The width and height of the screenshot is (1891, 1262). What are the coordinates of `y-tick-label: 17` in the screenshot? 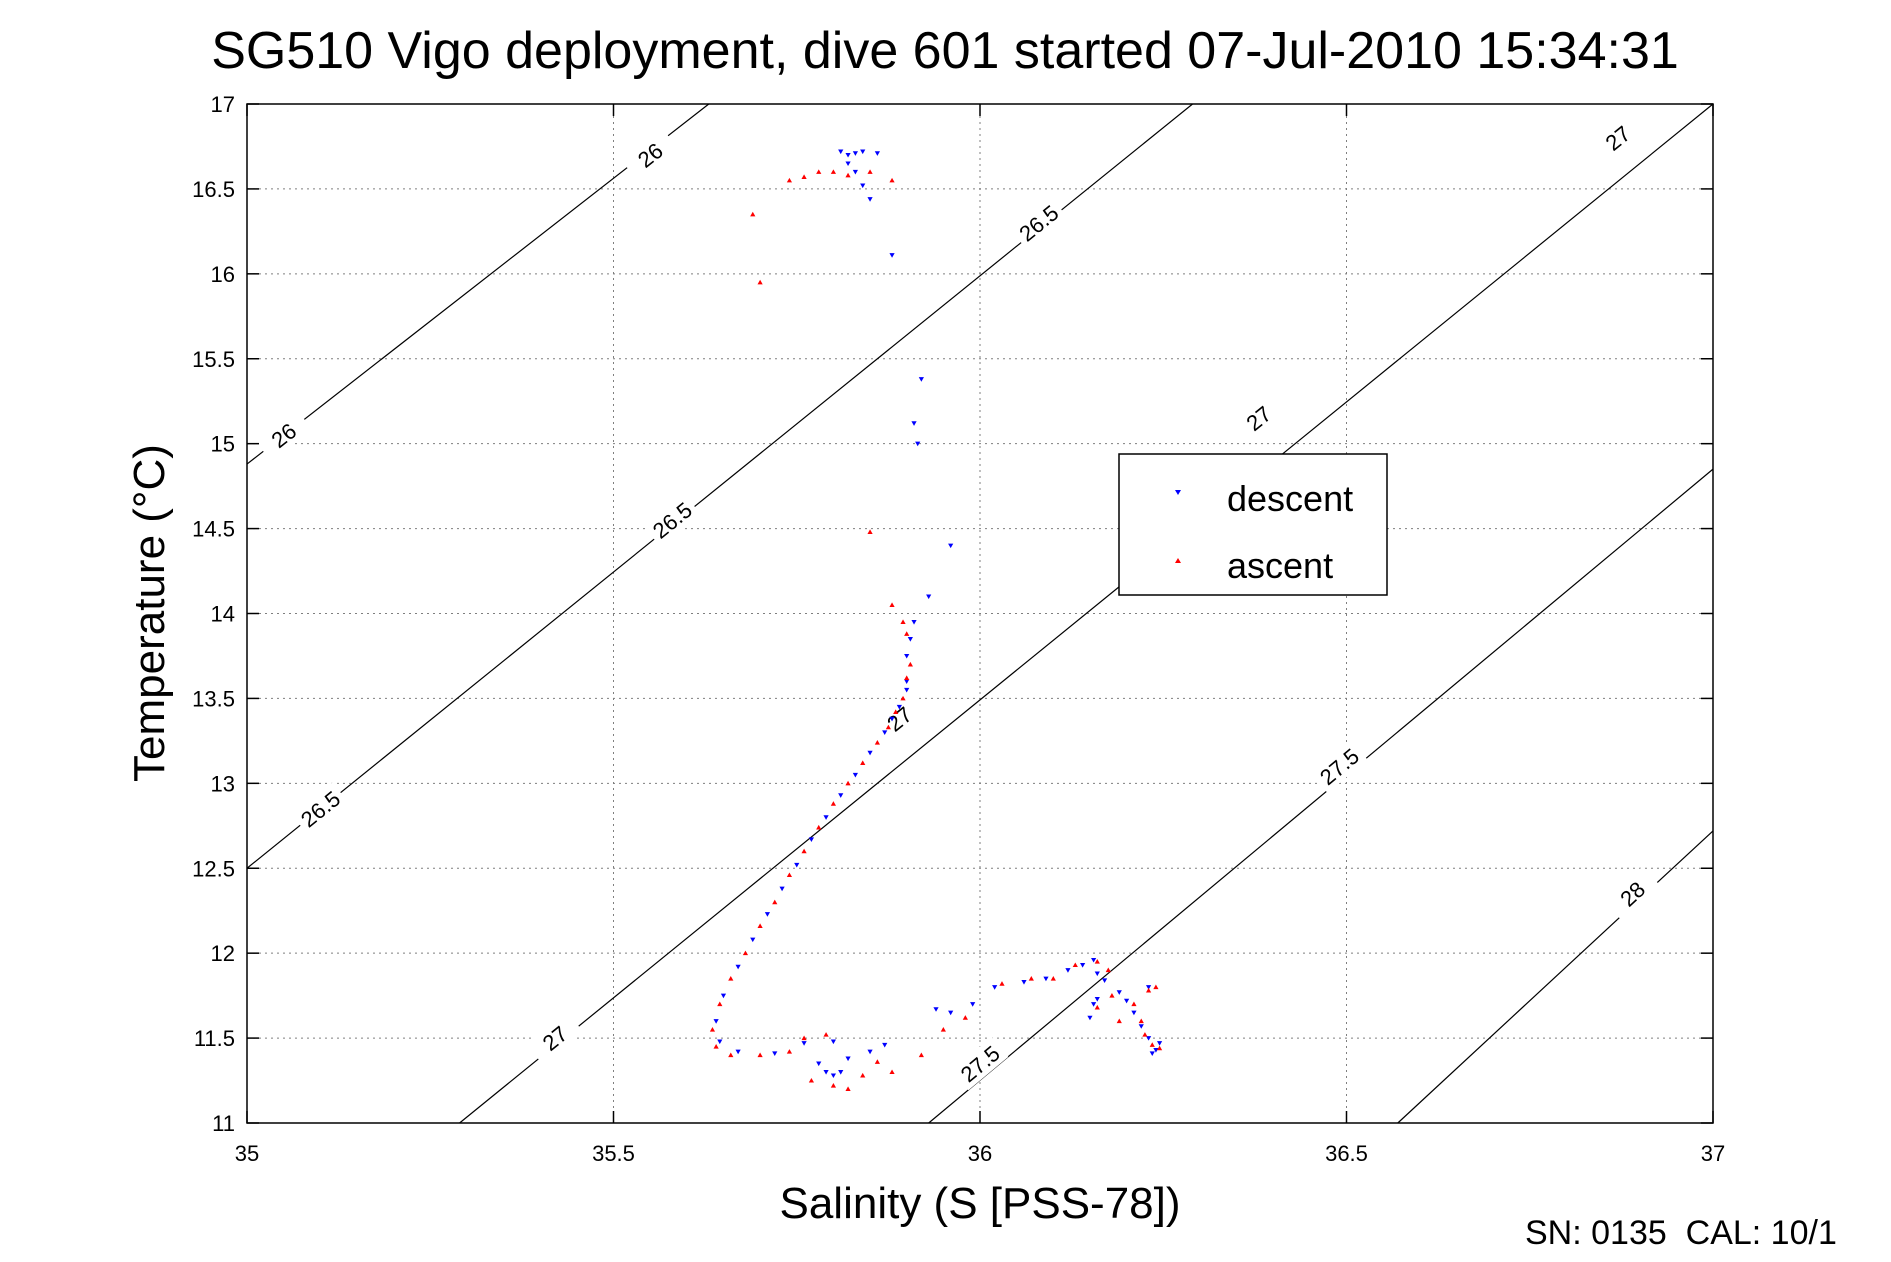 It's located at (223, 104).